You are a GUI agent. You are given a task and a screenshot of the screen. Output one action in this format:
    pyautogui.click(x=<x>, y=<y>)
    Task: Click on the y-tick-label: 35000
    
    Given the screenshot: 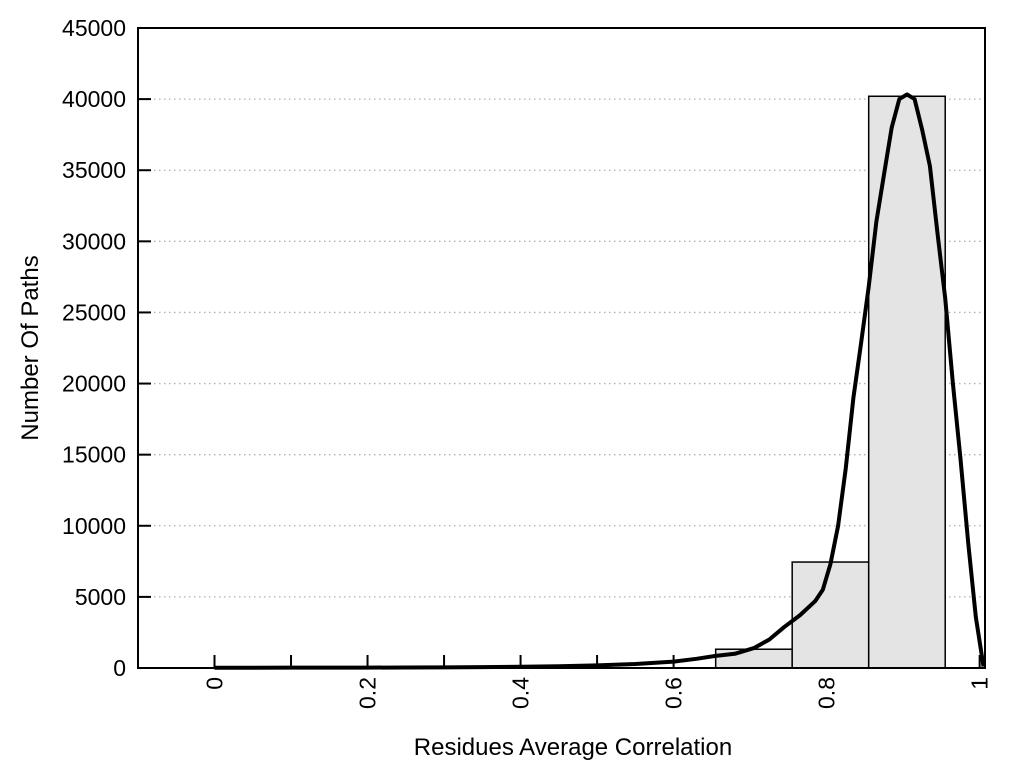 What is the action you would take?
    pyautogui.click(x=94, y=170)
    